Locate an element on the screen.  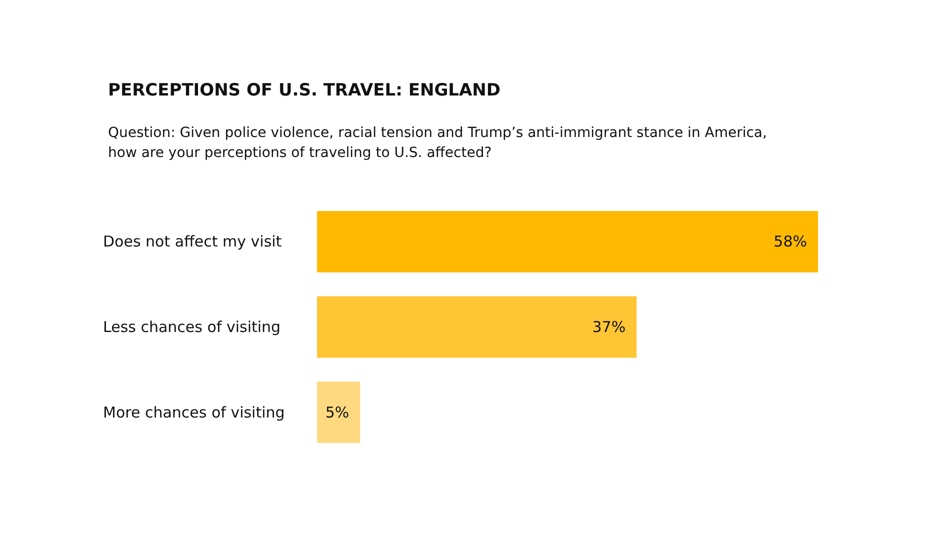
y-tick-label: More chances of visiting is located at coordinates (194, 412).